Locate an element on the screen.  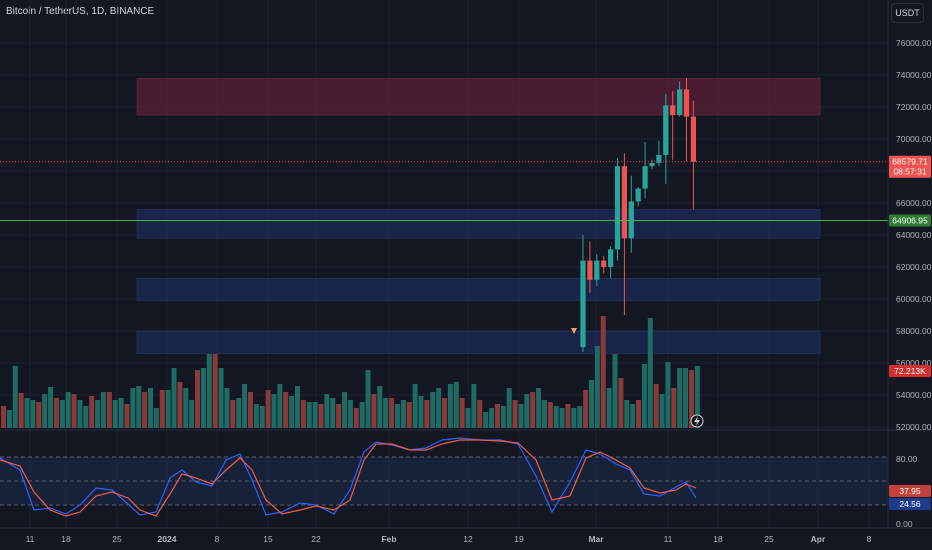
price-tick-label: 54000.00 is located at coordinates (914, 395).